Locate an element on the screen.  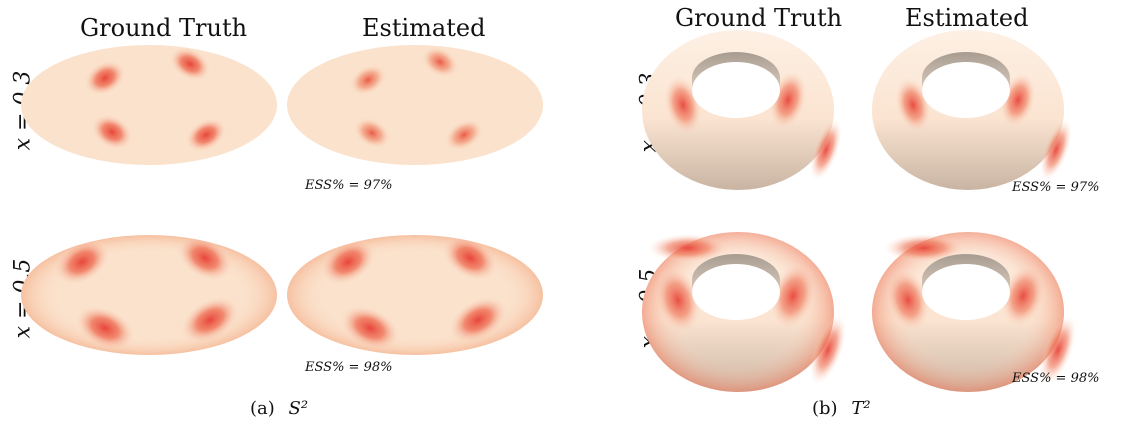
sphere-caption: (a) S² is located at coordinates (279, 408).